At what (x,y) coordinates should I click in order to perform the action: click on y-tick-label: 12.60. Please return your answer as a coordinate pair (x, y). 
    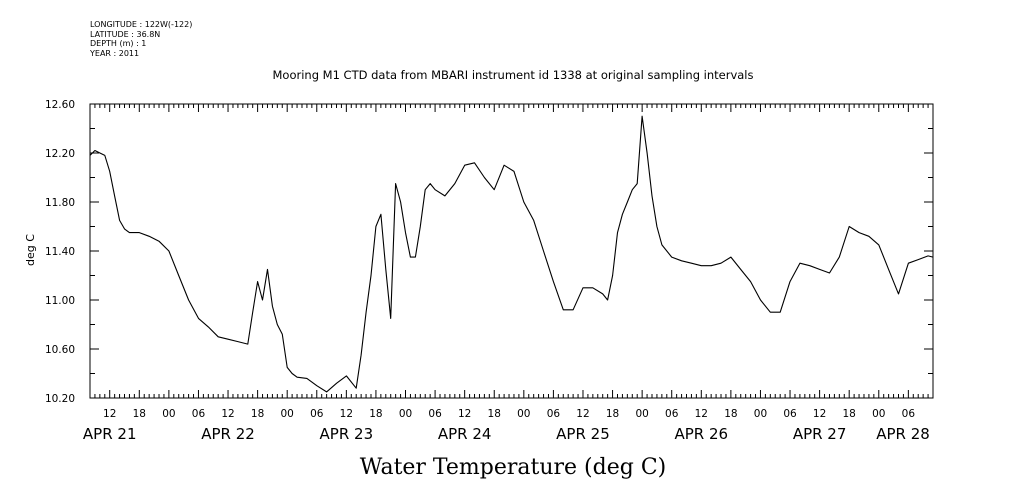
    Looking at the image, I should click on (60, 105).